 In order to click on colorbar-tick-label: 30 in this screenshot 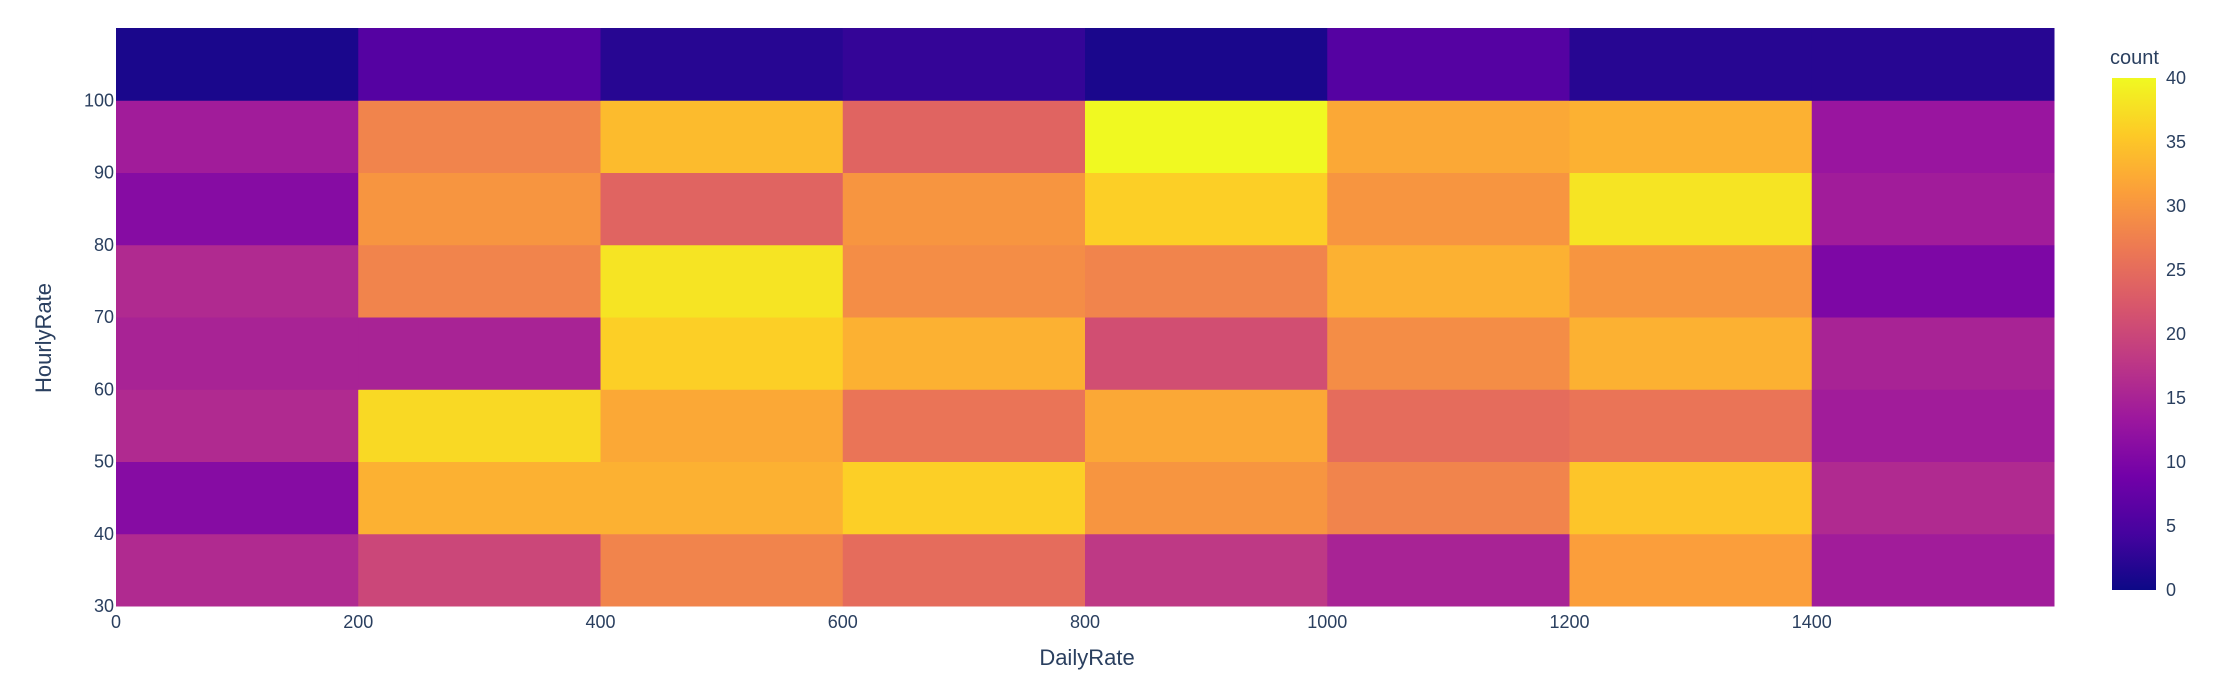, I will do `click(2176, 206)`.